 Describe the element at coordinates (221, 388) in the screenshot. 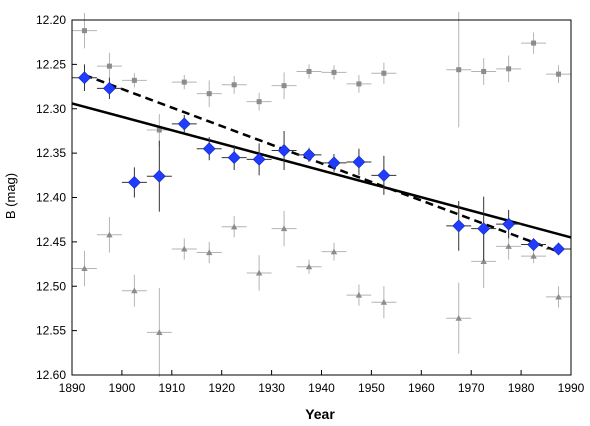

I see `x-tick-label: 1920` at that location.